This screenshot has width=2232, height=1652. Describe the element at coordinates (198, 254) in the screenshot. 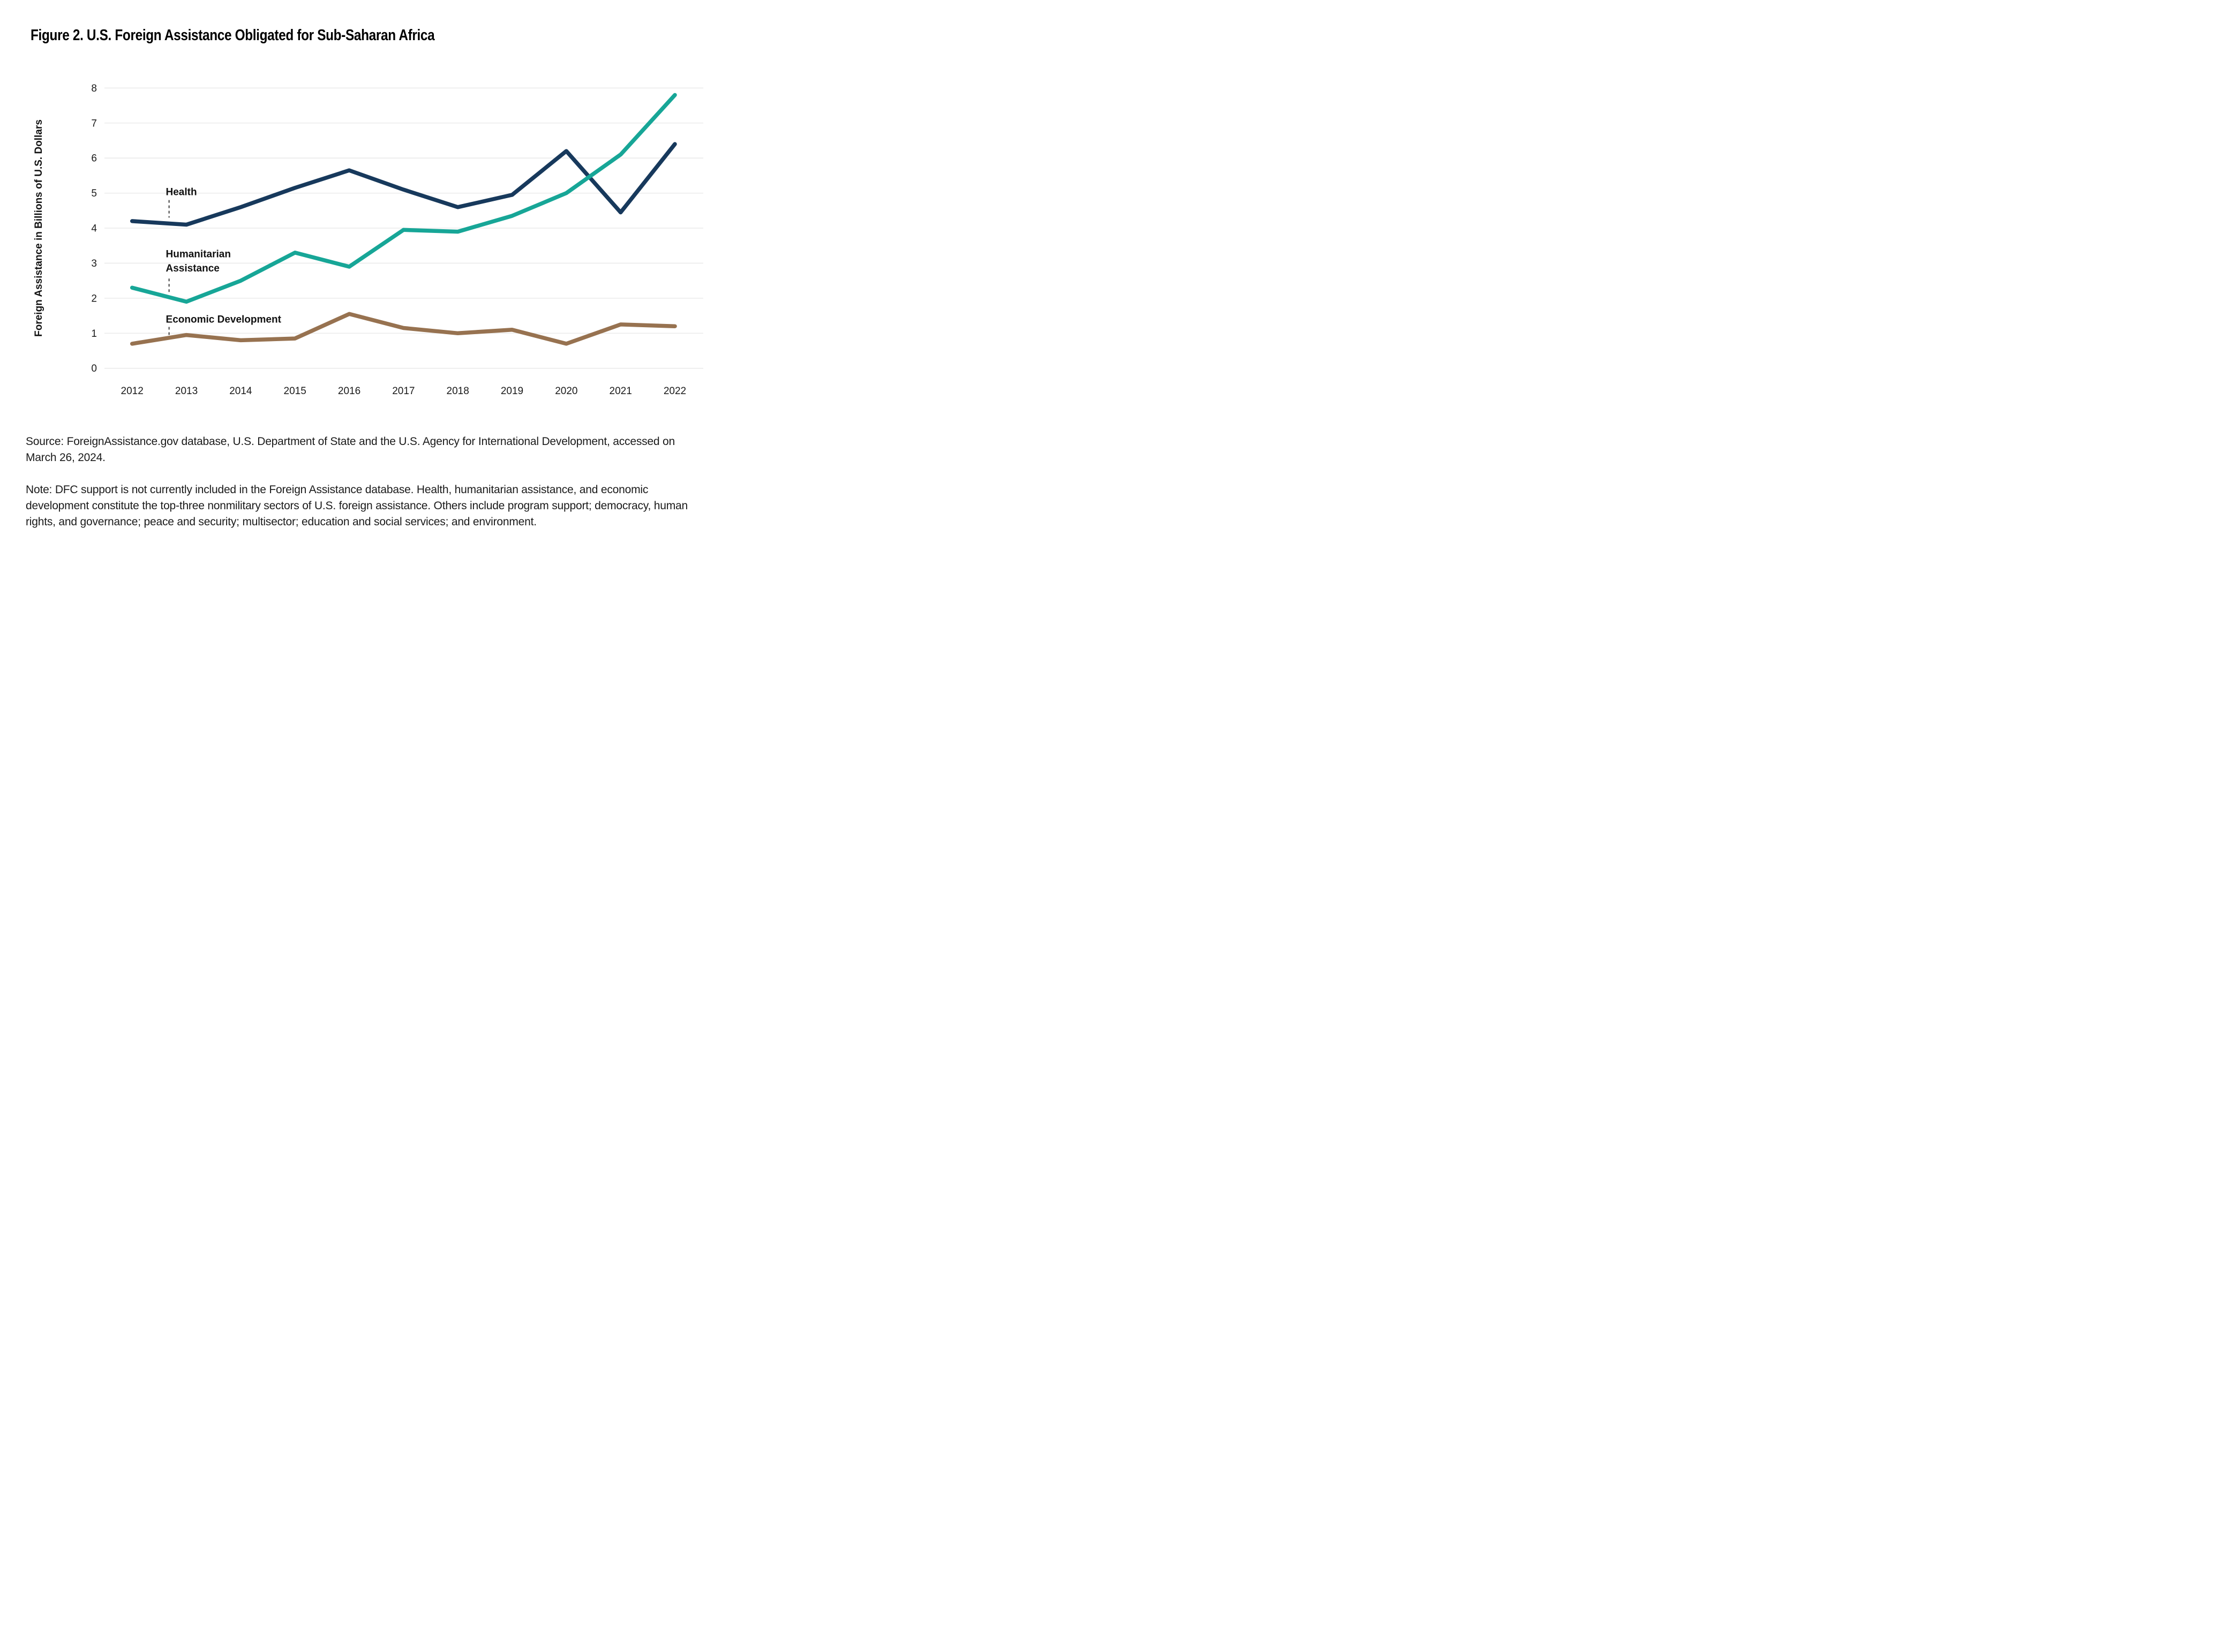

I see `annotation-label-humanitarian-assistance-line1: Humanitarian` at that location.